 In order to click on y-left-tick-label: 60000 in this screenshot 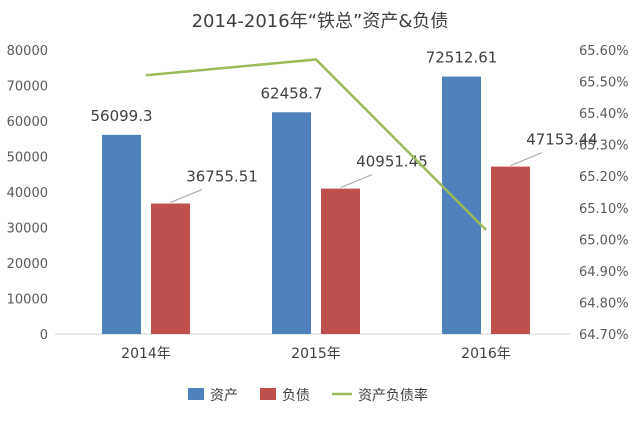, I will do `click(27, 122)`.